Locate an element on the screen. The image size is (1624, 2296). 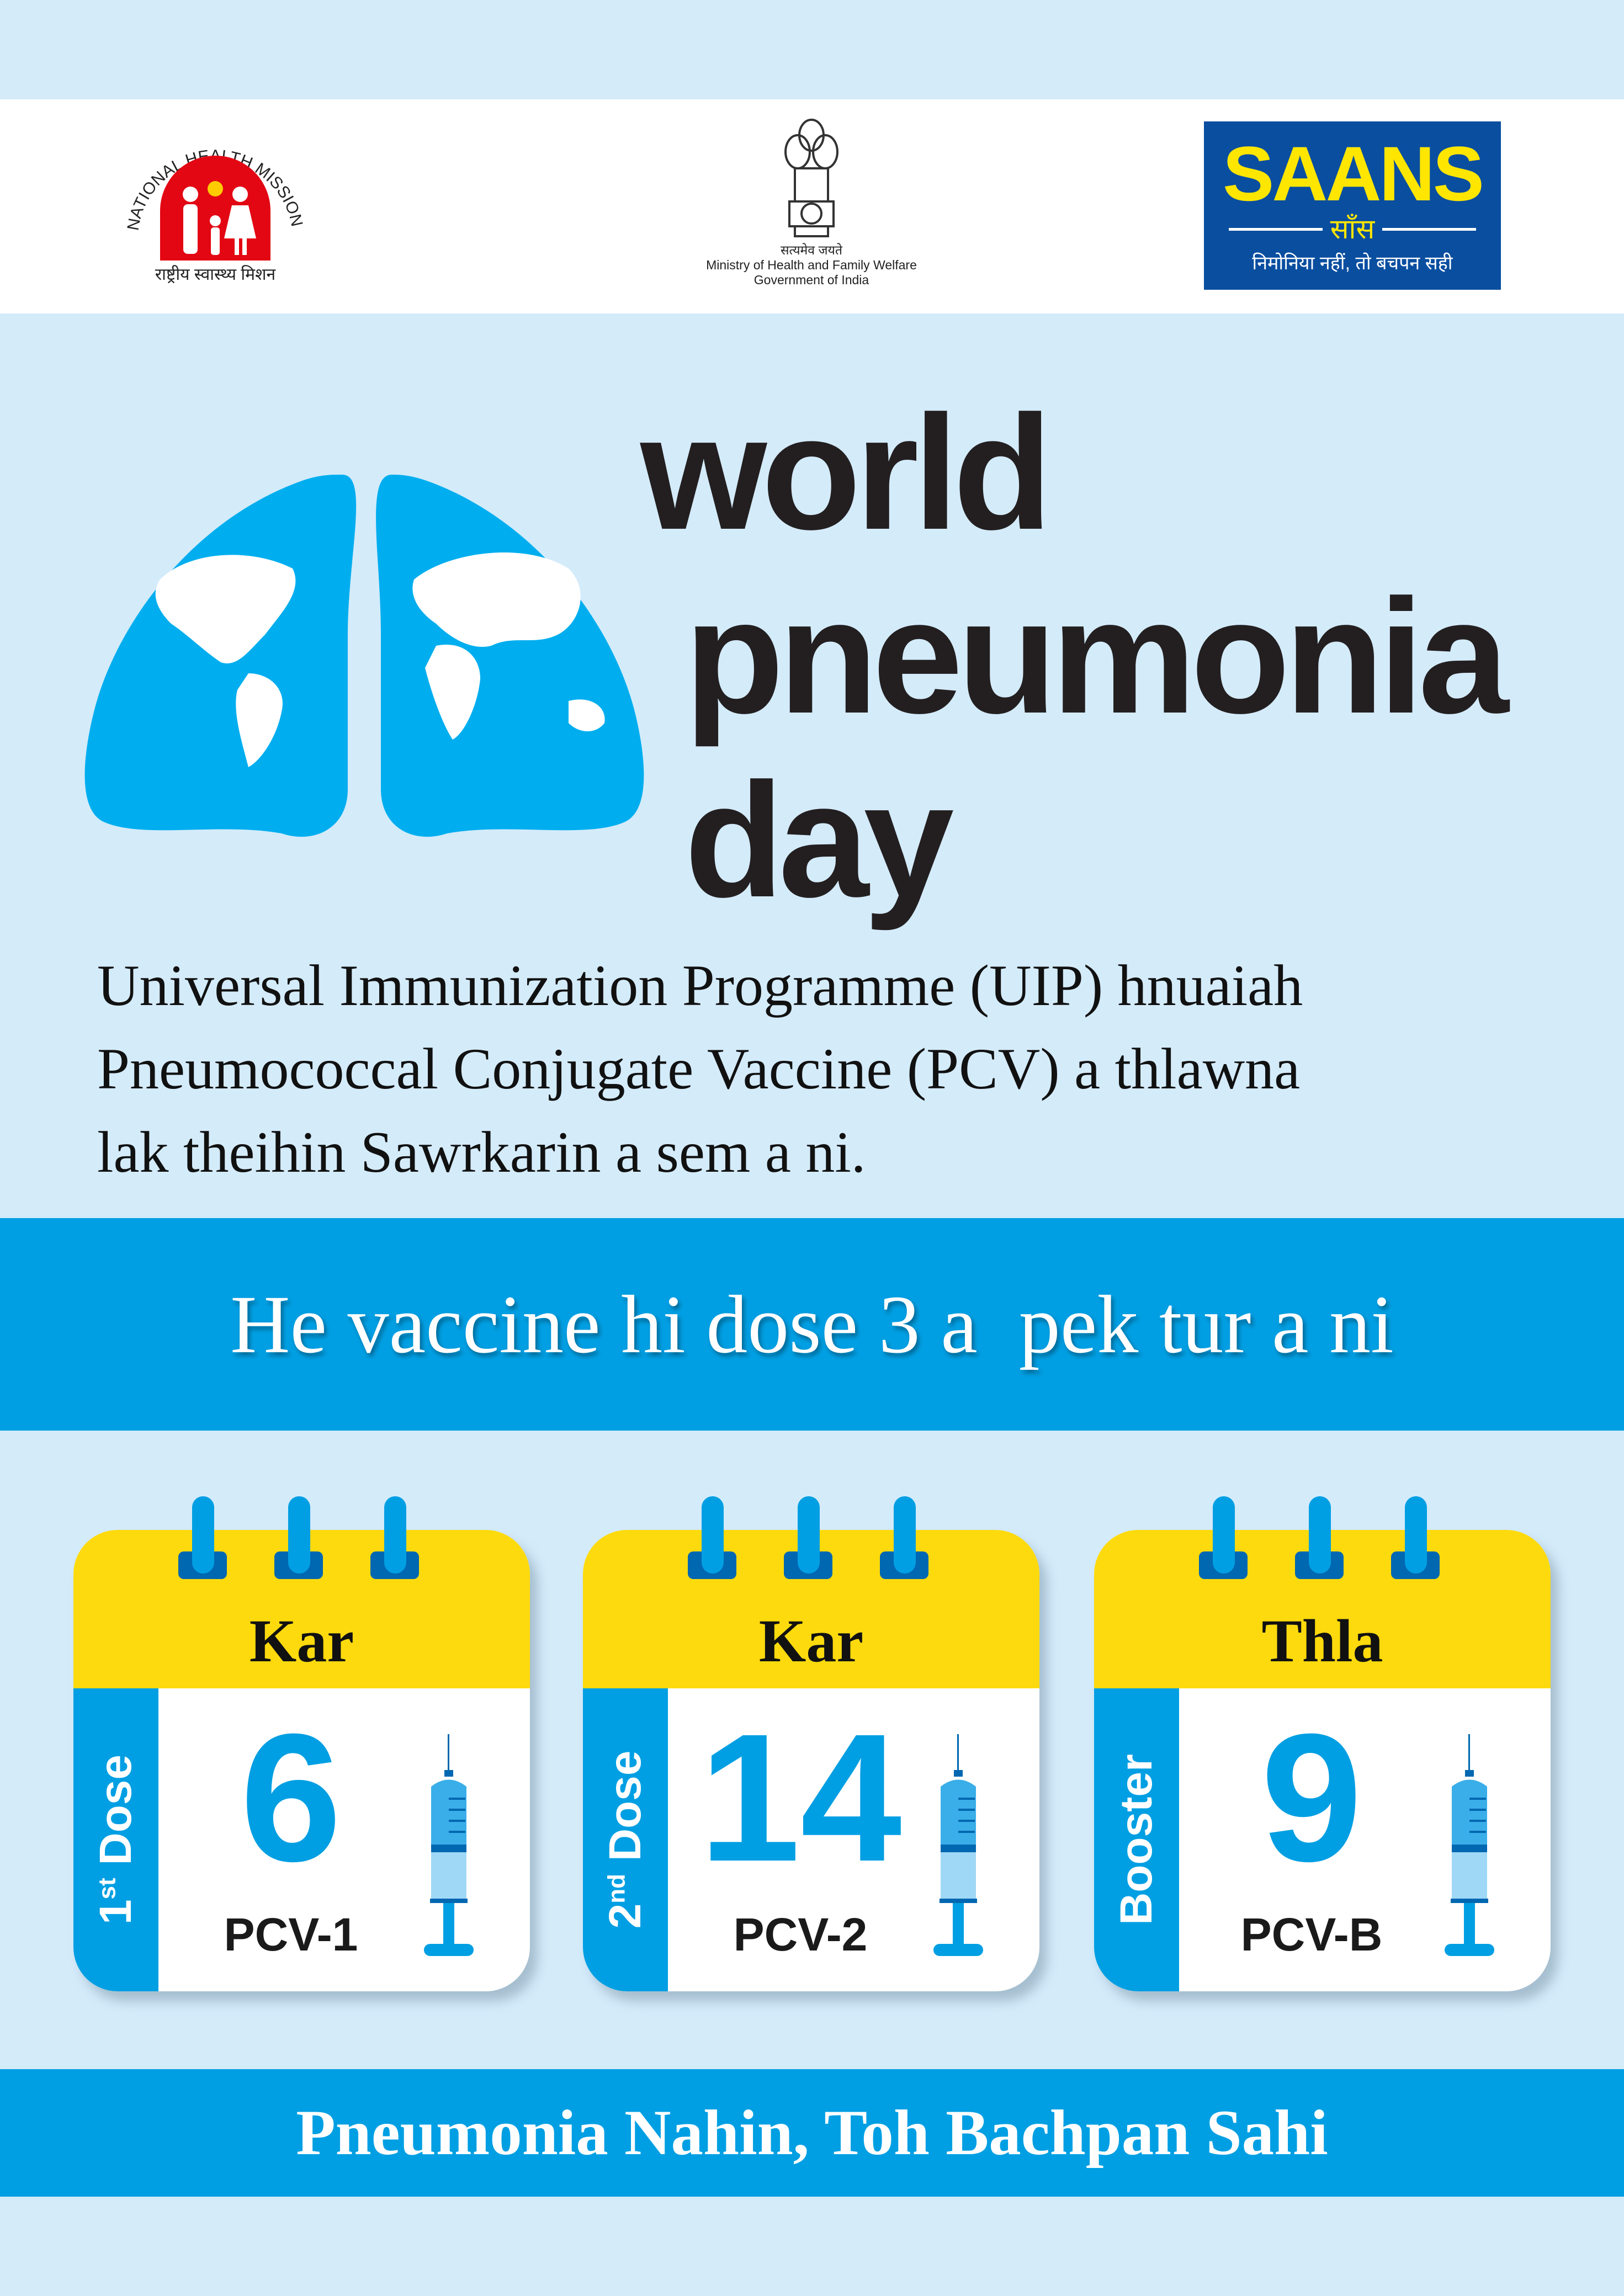
saans-hindi: साँस is located at coordinates (1352, 230).